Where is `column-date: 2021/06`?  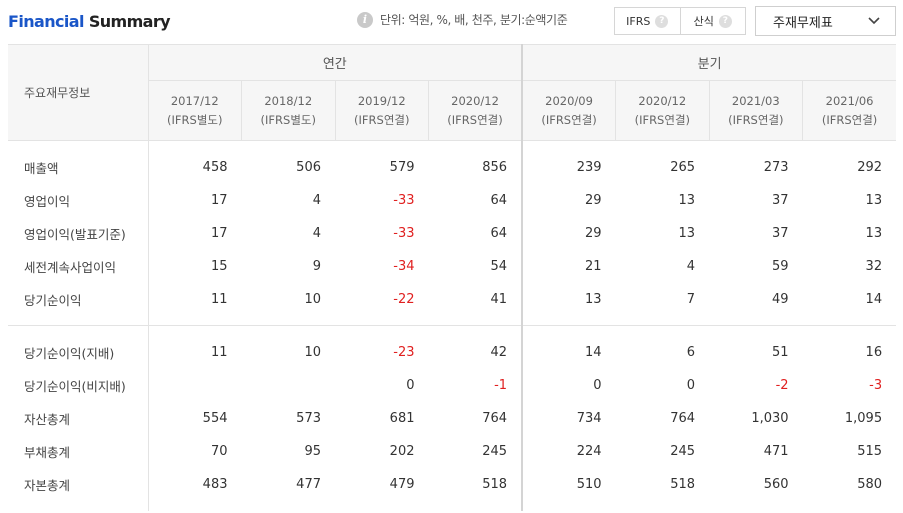 column-date: 2021/06 is located at coordinates (849, 100).